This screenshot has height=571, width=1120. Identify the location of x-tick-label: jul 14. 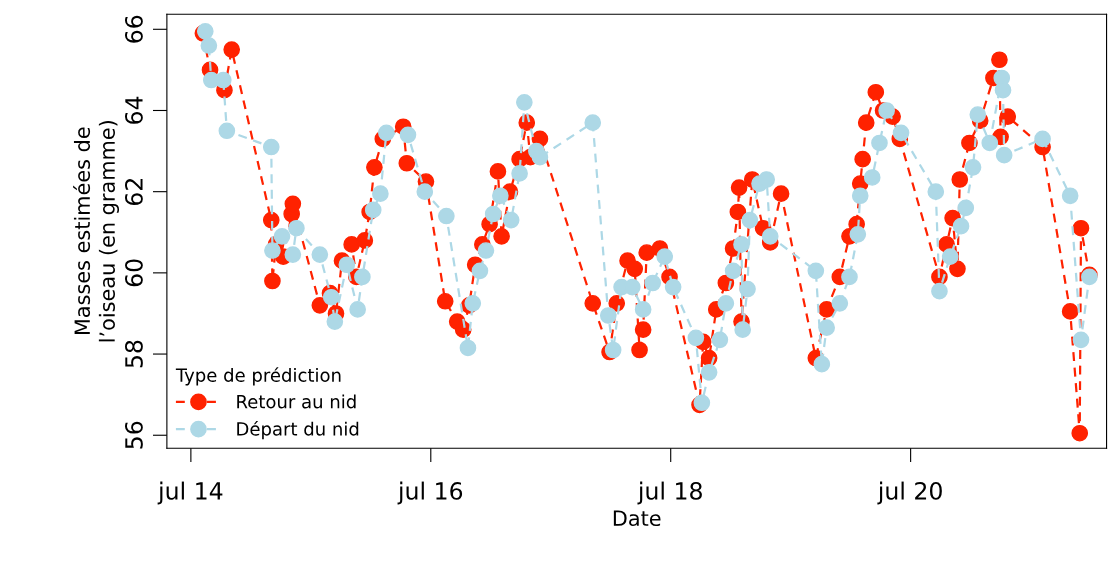
(190, 493).